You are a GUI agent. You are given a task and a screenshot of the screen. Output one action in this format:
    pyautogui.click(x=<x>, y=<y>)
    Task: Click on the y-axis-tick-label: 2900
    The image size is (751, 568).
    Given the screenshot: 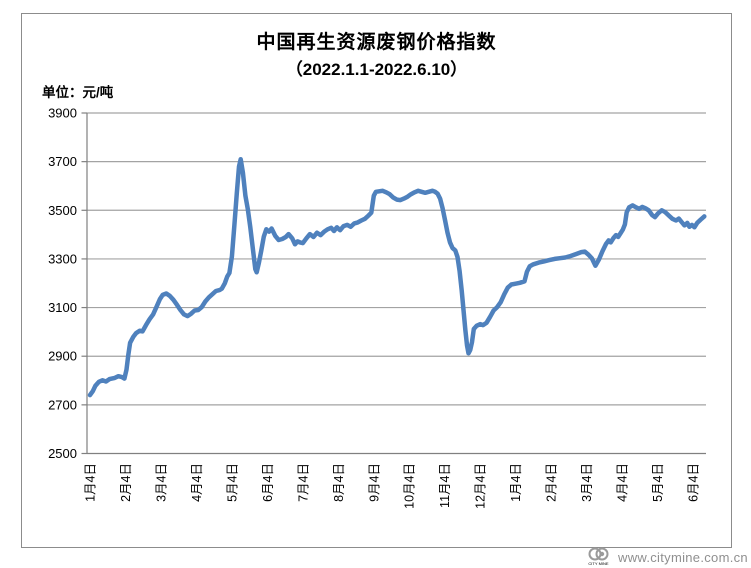 What is the action you would take?
    pyautogui.click(x=62, y=356)
    